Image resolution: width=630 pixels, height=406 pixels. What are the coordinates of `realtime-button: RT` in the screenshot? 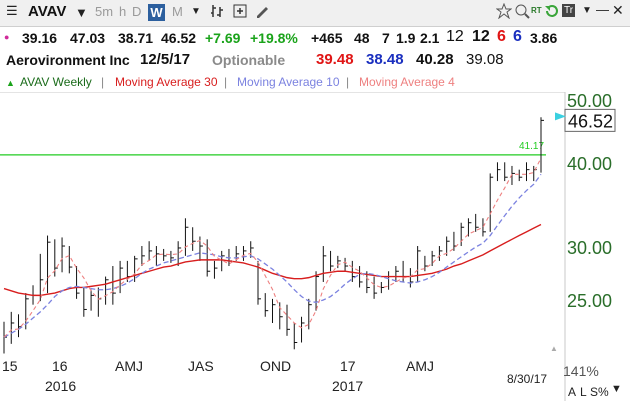 It's located at (536, 10).